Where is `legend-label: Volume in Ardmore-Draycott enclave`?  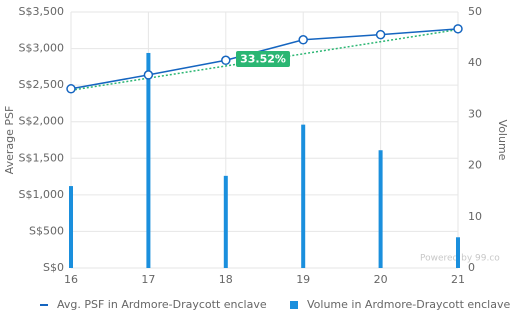
legend-label: Volume in Ardmore-Draycott enclave is located at coordinates (408, 304).